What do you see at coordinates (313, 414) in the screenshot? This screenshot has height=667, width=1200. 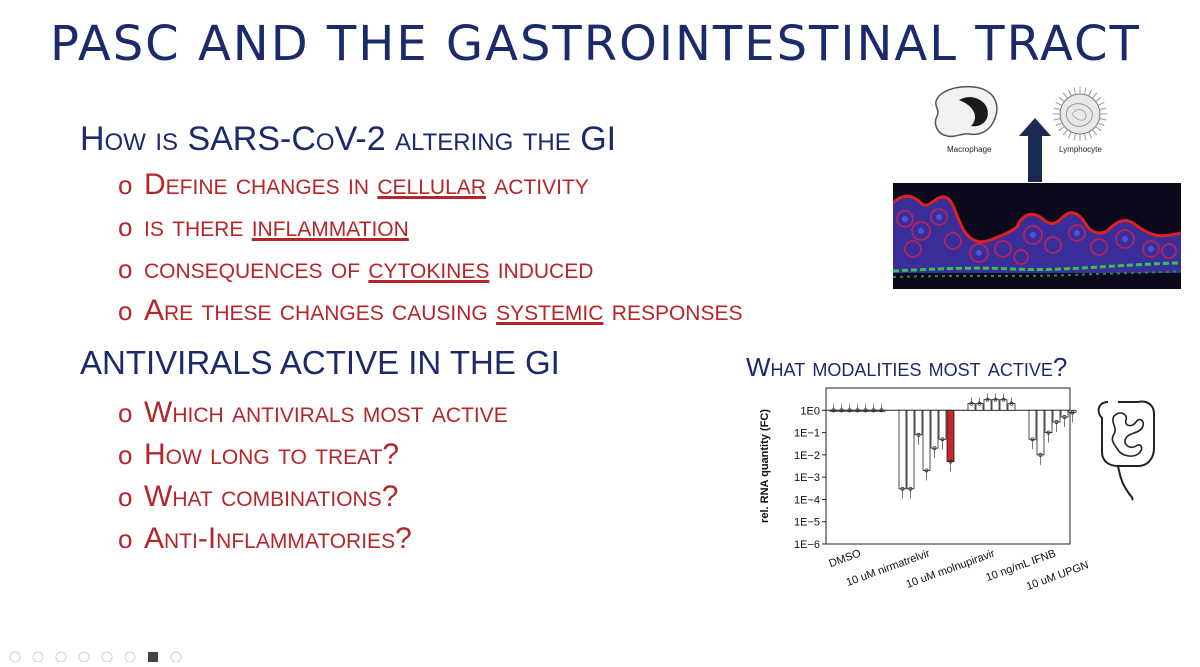 I see `bullet-item: o Which antivirals most active` at bounding box center [313, 414].